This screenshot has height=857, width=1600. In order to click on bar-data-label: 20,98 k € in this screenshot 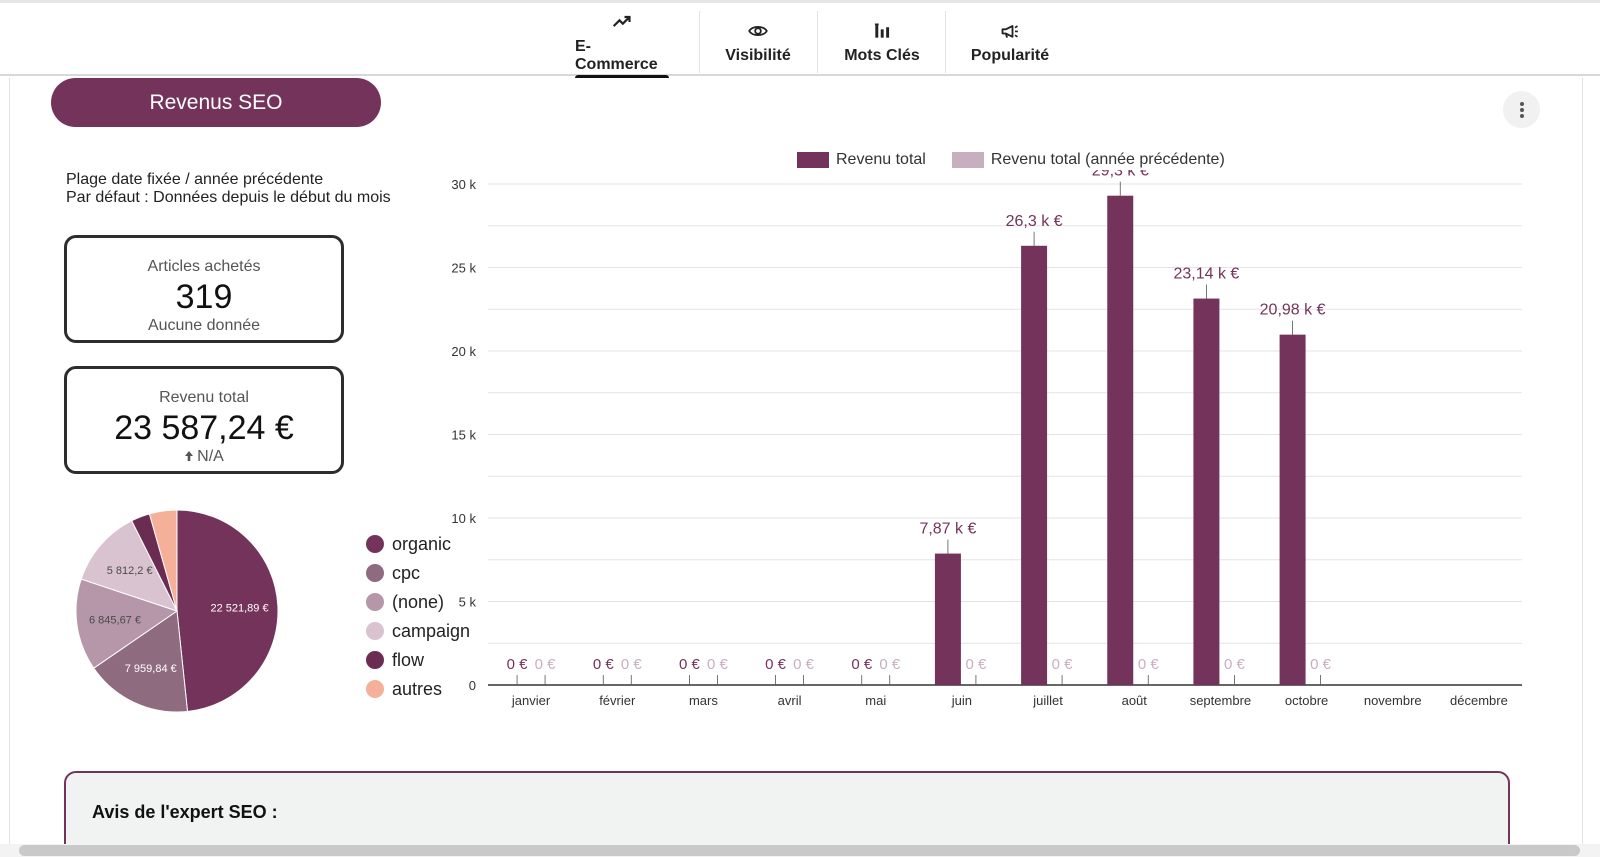, I will do `click(1293, 310)`.